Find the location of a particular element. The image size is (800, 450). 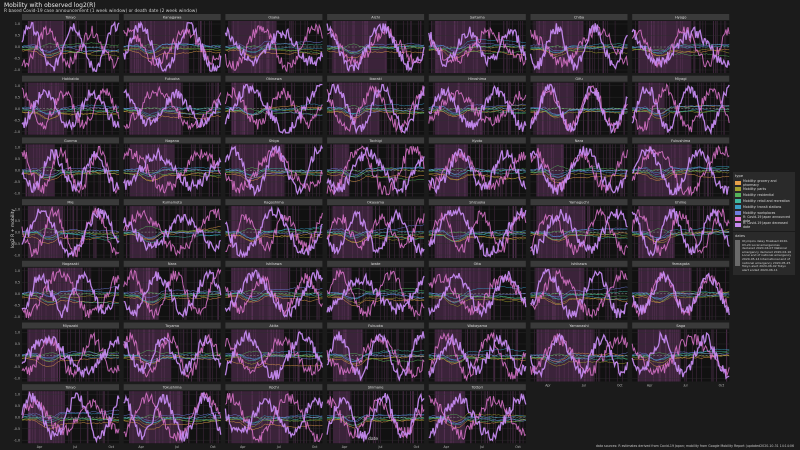

facet-label: Kumamoto is located at coordinates (171, 203).